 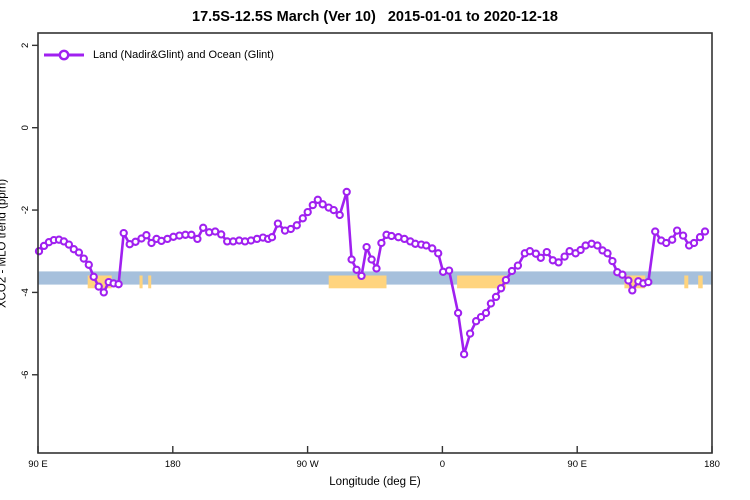 What do you see at coordinates (375, 482) in the screenshot?
I see `x-axis-label: Longitude (deg E)` at bounding box center [375, 482].